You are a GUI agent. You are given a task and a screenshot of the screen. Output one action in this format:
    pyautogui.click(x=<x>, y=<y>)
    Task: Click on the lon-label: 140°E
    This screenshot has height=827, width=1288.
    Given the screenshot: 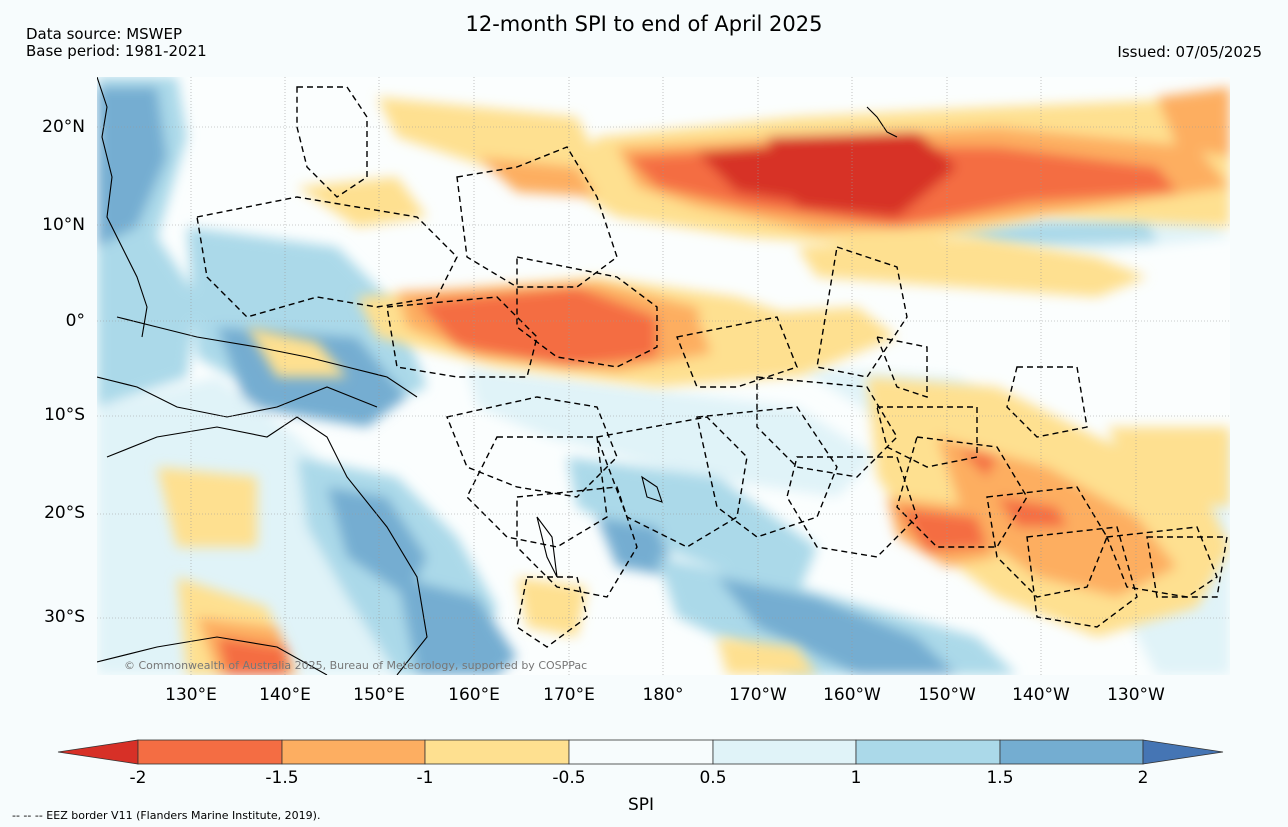 What is the action you would take?
    pyautogui.click(x=285, y=695)
    